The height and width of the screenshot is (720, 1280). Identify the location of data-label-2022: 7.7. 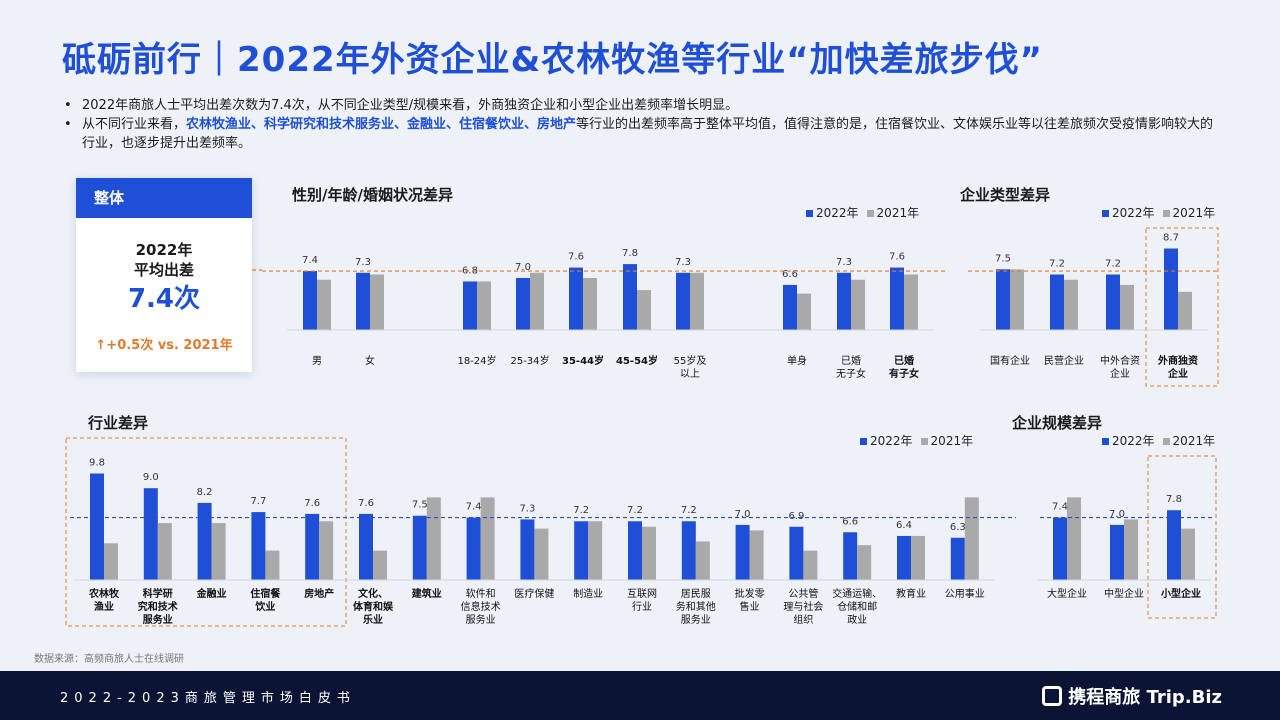
(258, 501).